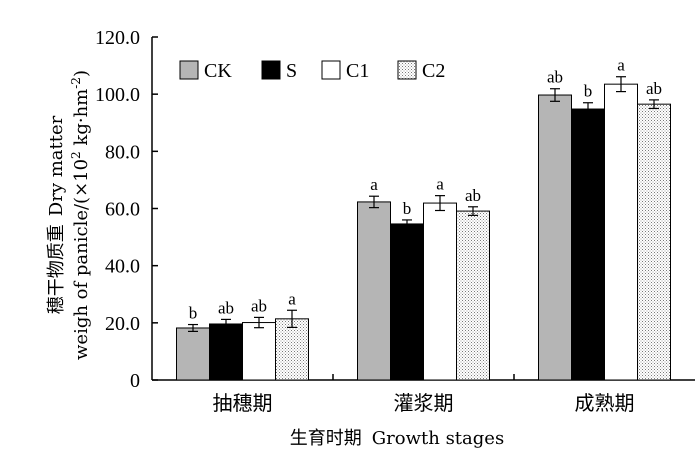 The width and height of the screenshot is (700, 450). I want to click on legend-swatch-s, so click(271, 70).